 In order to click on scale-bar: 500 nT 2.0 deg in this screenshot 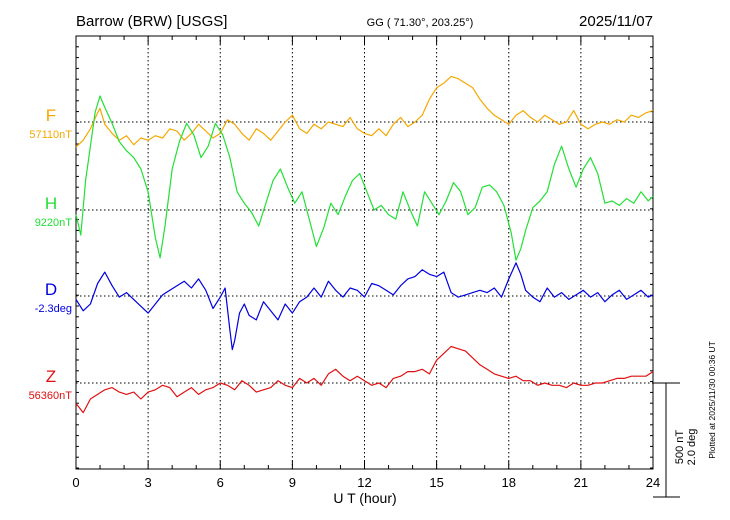, I will do `click(675, 440)`.